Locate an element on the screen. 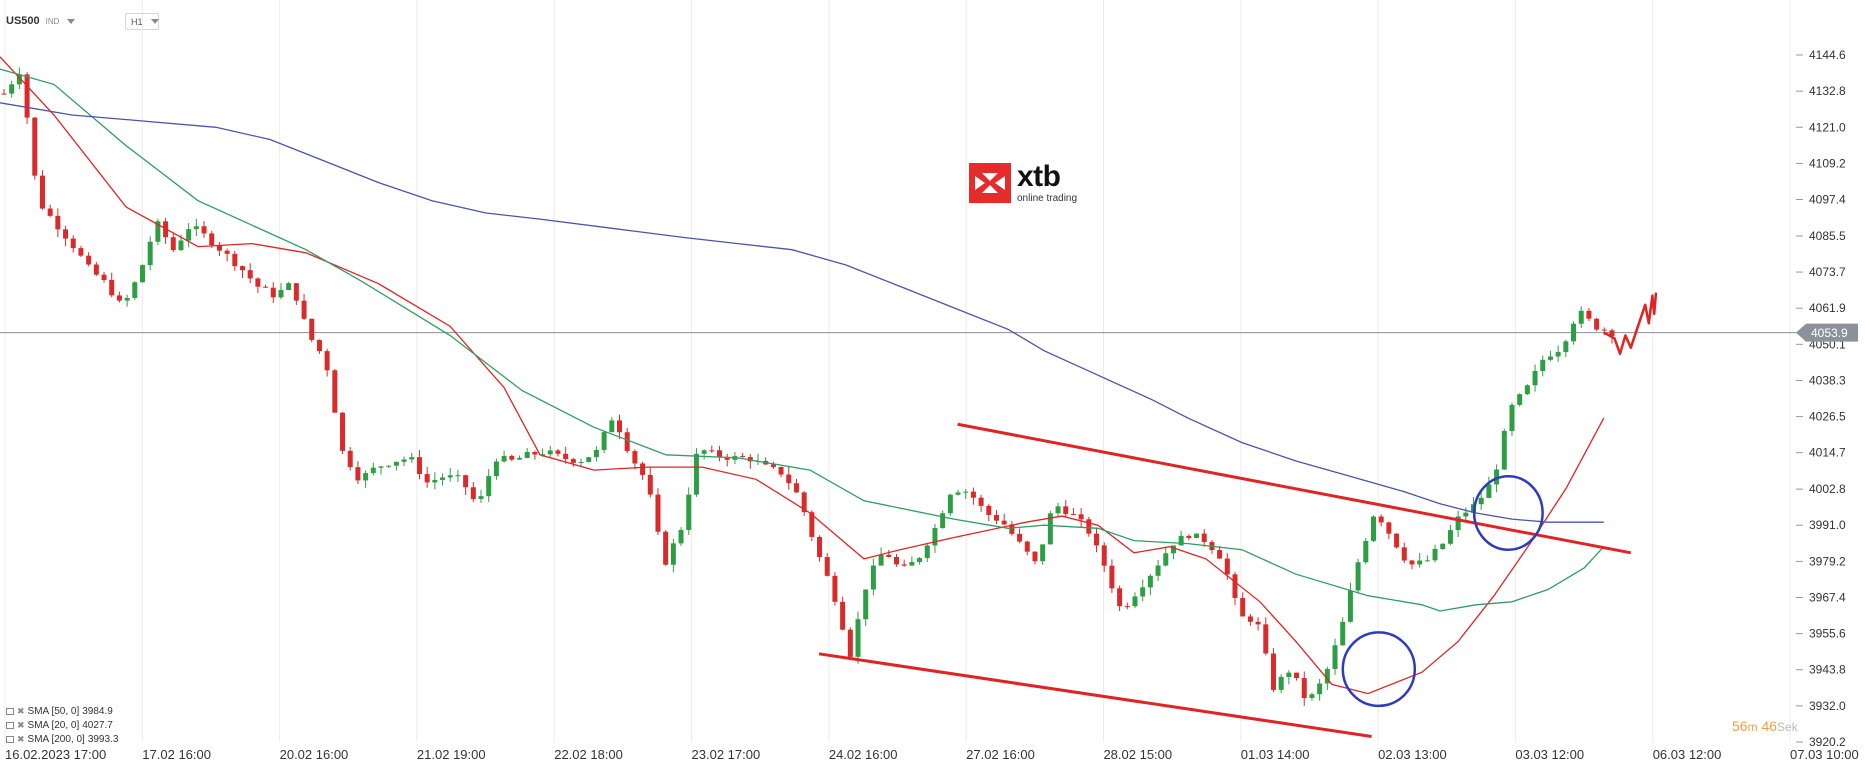  legend-label: SMA [200, 0] is located at coordinates (56, 739).